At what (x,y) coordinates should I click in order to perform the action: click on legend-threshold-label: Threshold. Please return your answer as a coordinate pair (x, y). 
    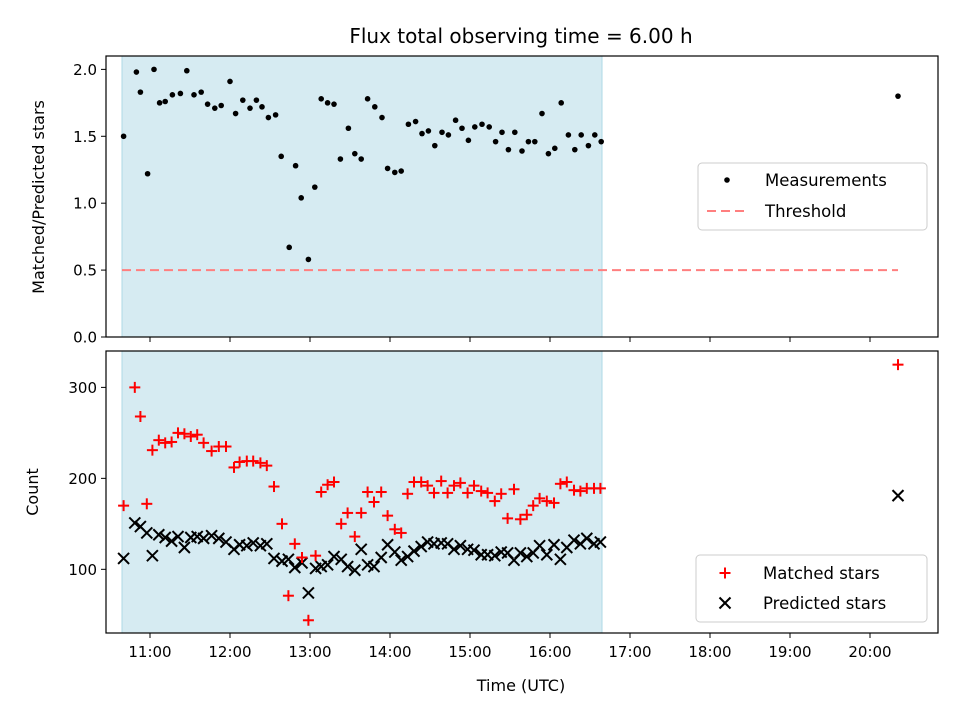
    Looking at the image, I should click on (805, 211).